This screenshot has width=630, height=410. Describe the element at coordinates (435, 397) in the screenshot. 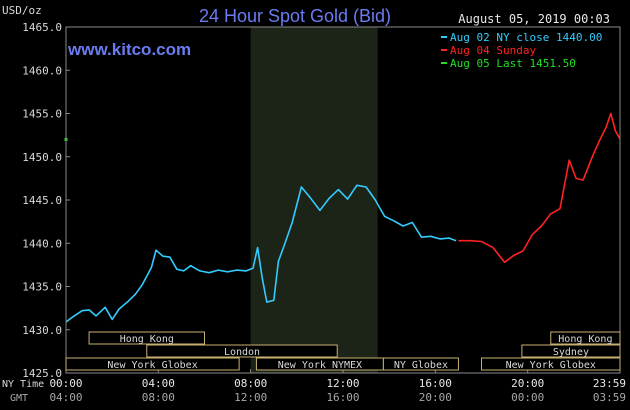

I see `x-tick-label-gmt: 20:00` at that location.